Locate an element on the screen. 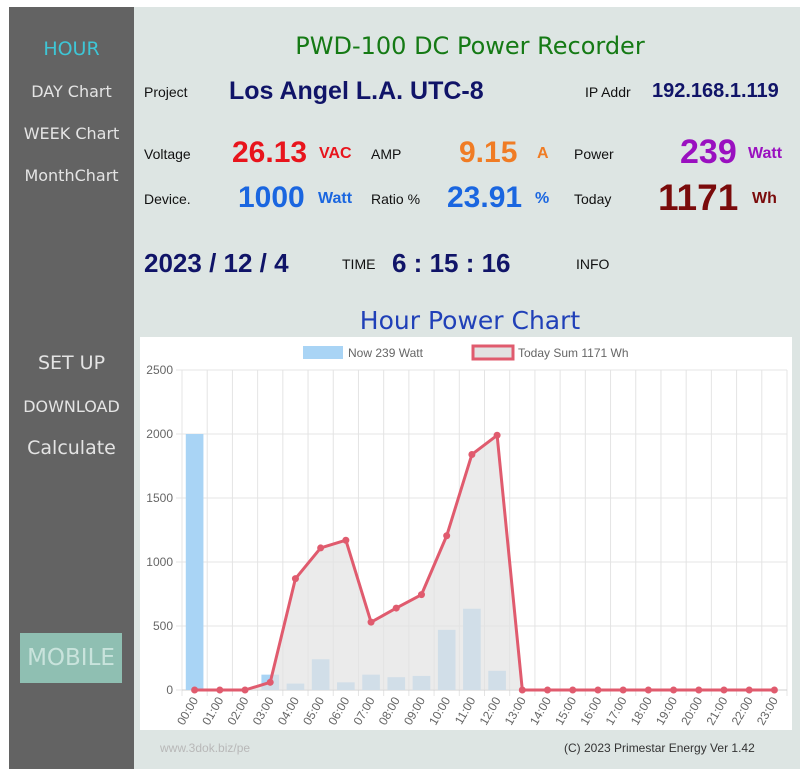  x-tick-label: 16:00 is located at coordinates (590, 710).